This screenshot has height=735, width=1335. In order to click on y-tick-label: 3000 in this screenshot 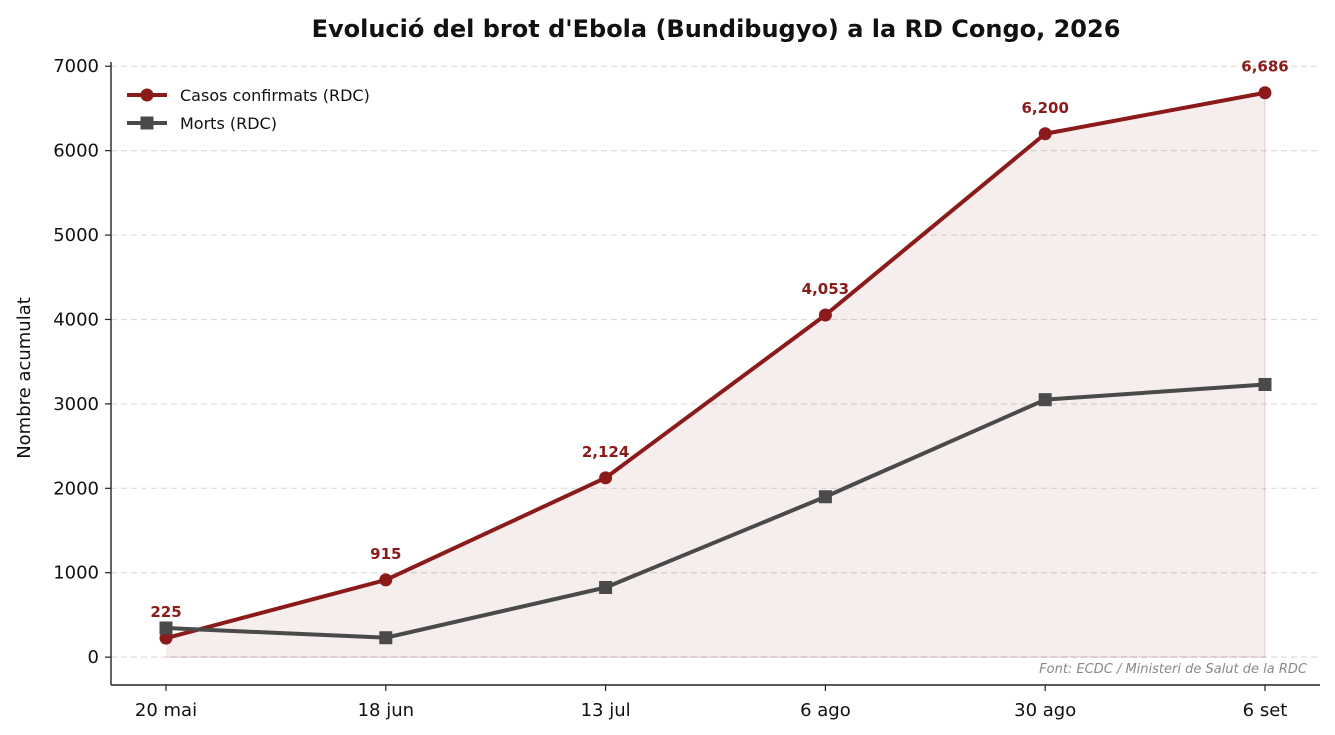, I will do `click(76, 404)`.